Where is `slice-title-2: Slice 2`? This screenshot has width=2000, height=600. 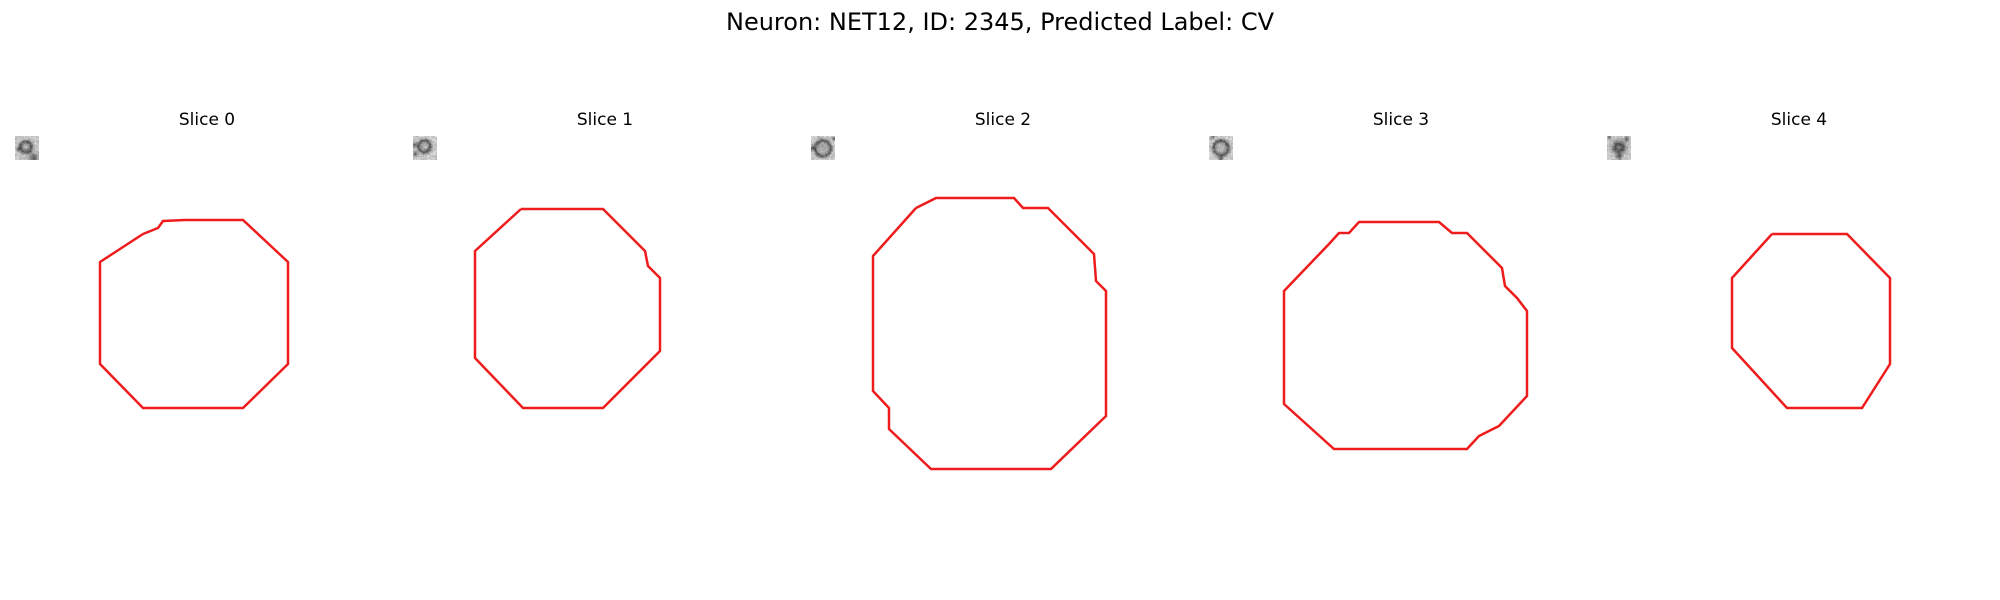 slice-title-2: Slice 2 is located at coordinates (1003, 120).